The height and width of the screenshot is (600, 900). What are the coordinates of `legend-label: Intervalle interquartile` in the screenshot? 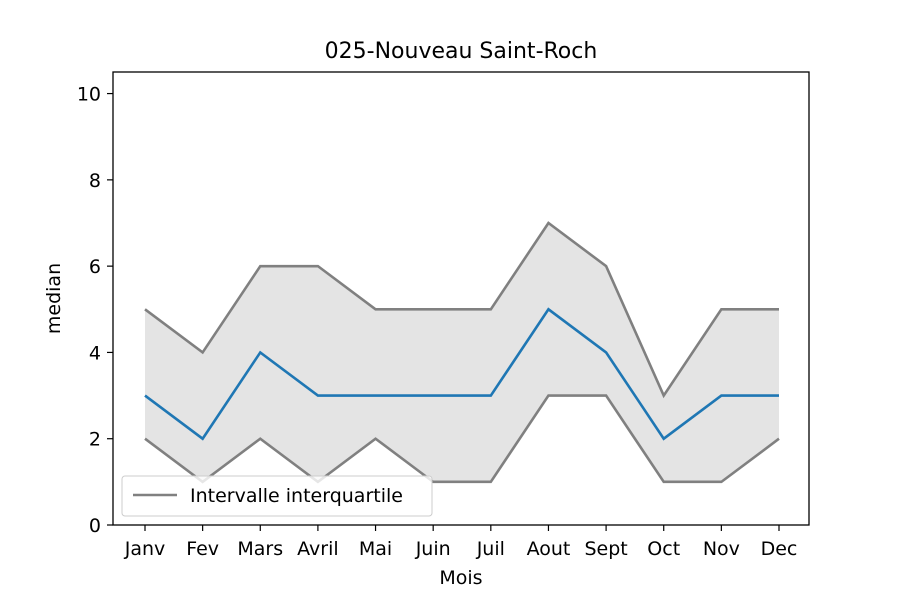 It's located at (296, 496).